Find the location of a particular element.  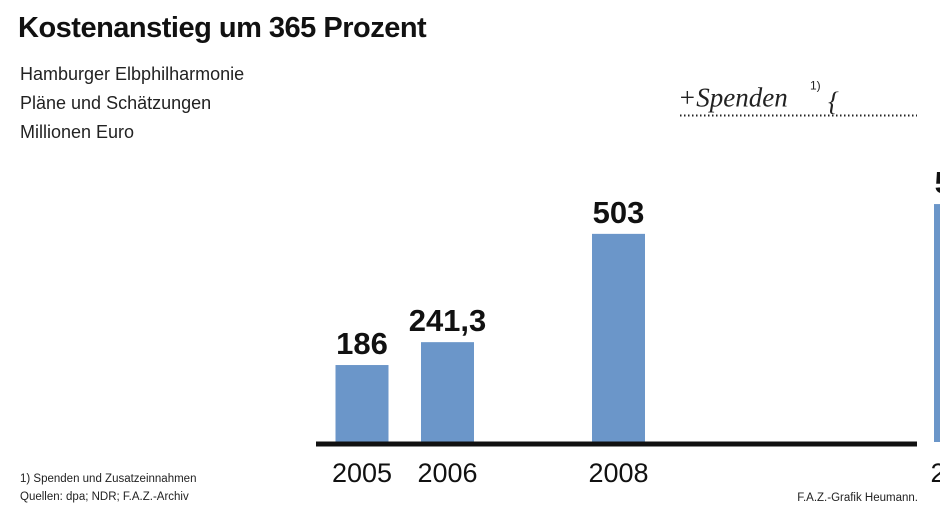

spenden-label: +Spenden is located at coordinates (733, 98).